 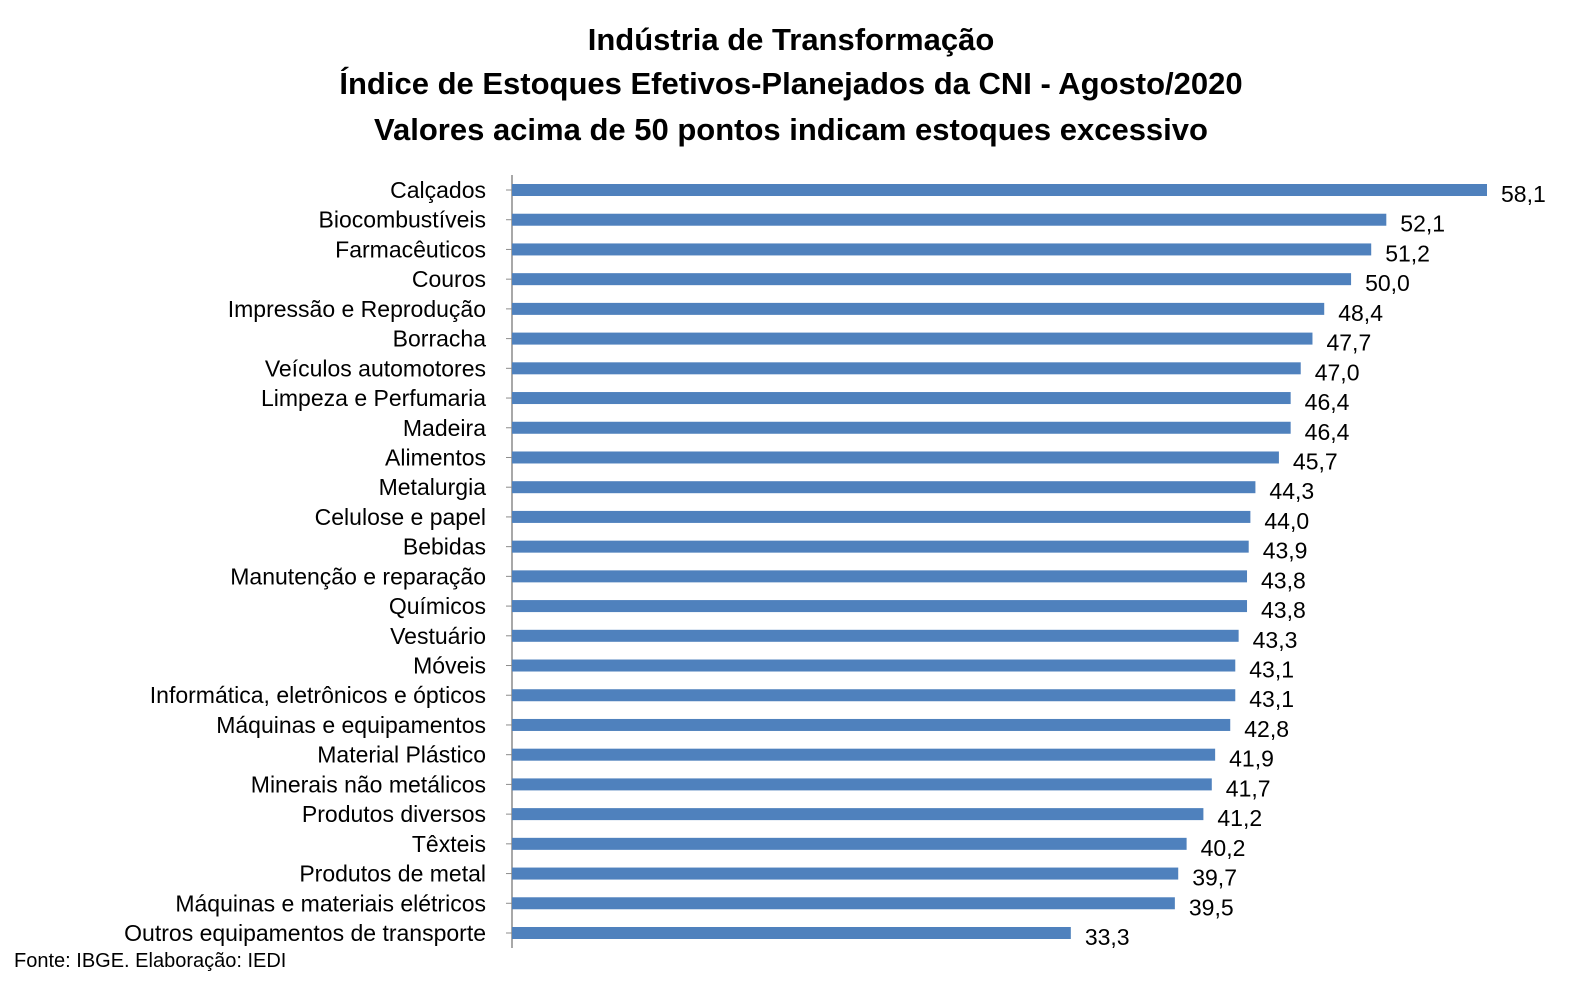 I want to click on data-label: 42,8, so click(x=1266, y=729).